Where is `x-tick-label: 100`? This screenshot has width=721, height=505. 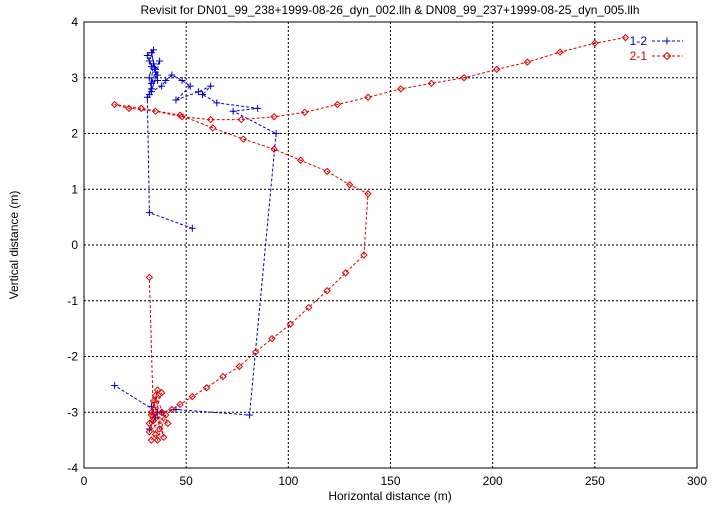 x-tick-label: 100 is located at coordinates (288, 481).